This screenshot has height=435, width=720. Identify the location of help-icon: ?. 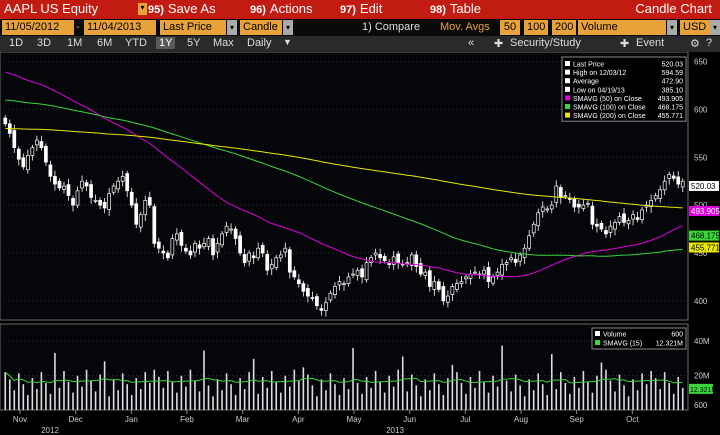
(709, 43).